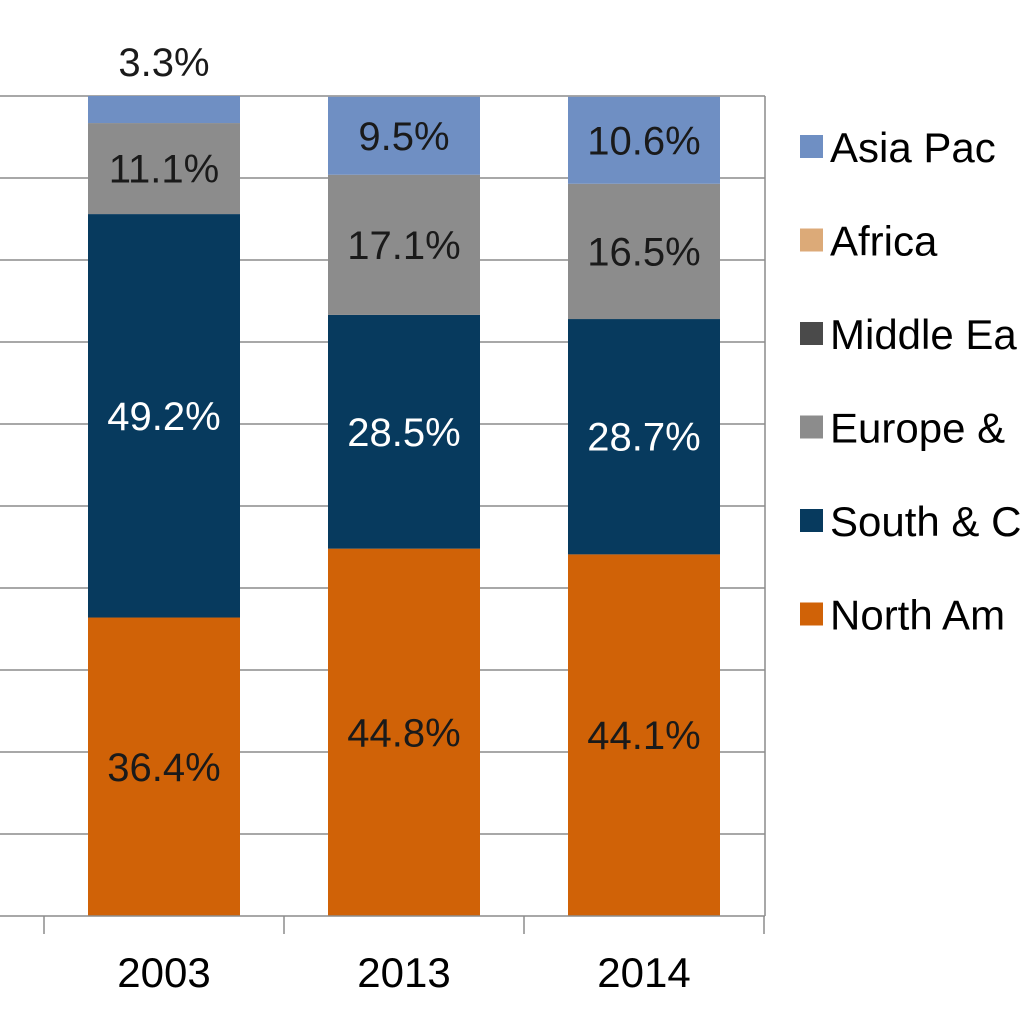  I want to click on bar-2003-europe-eurasia, so click(164, 169).